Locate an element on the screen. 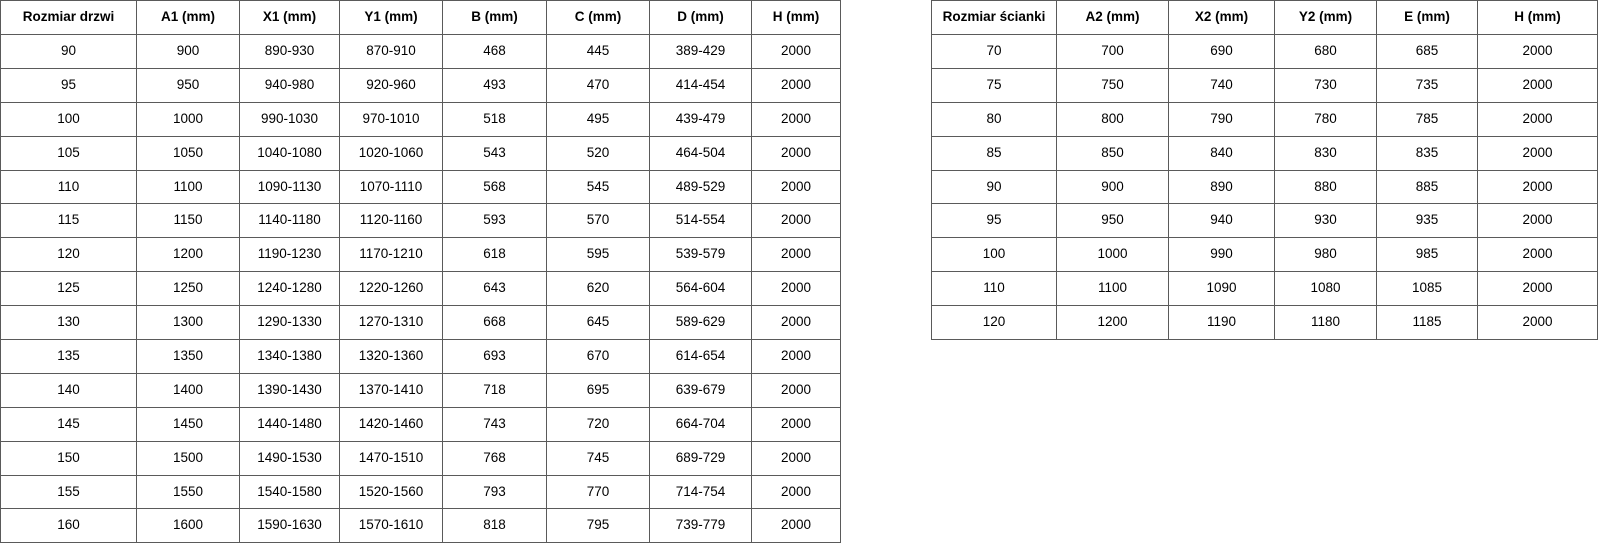  table-cell: 543 is located at coordinates (494, 153).